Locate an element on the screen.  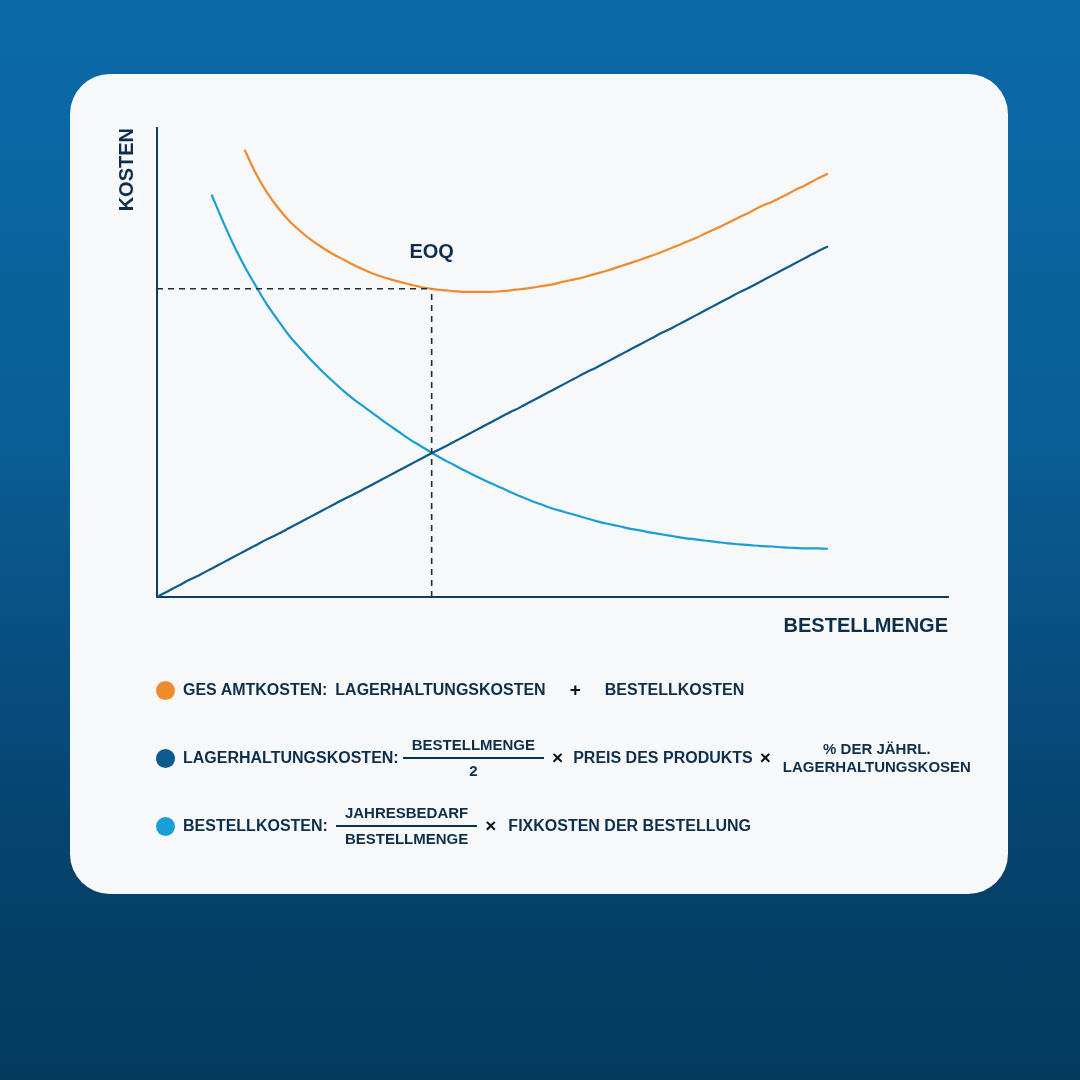
ref-line-label: EOQ is located at coordinates (431, 250).